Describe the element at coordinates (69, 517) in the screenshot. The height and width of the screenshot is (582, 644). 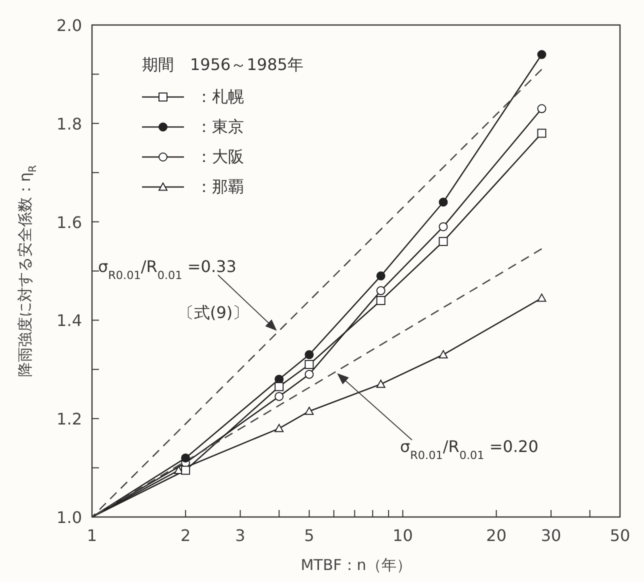
I see `y-tick-label: 1.0` at that location.